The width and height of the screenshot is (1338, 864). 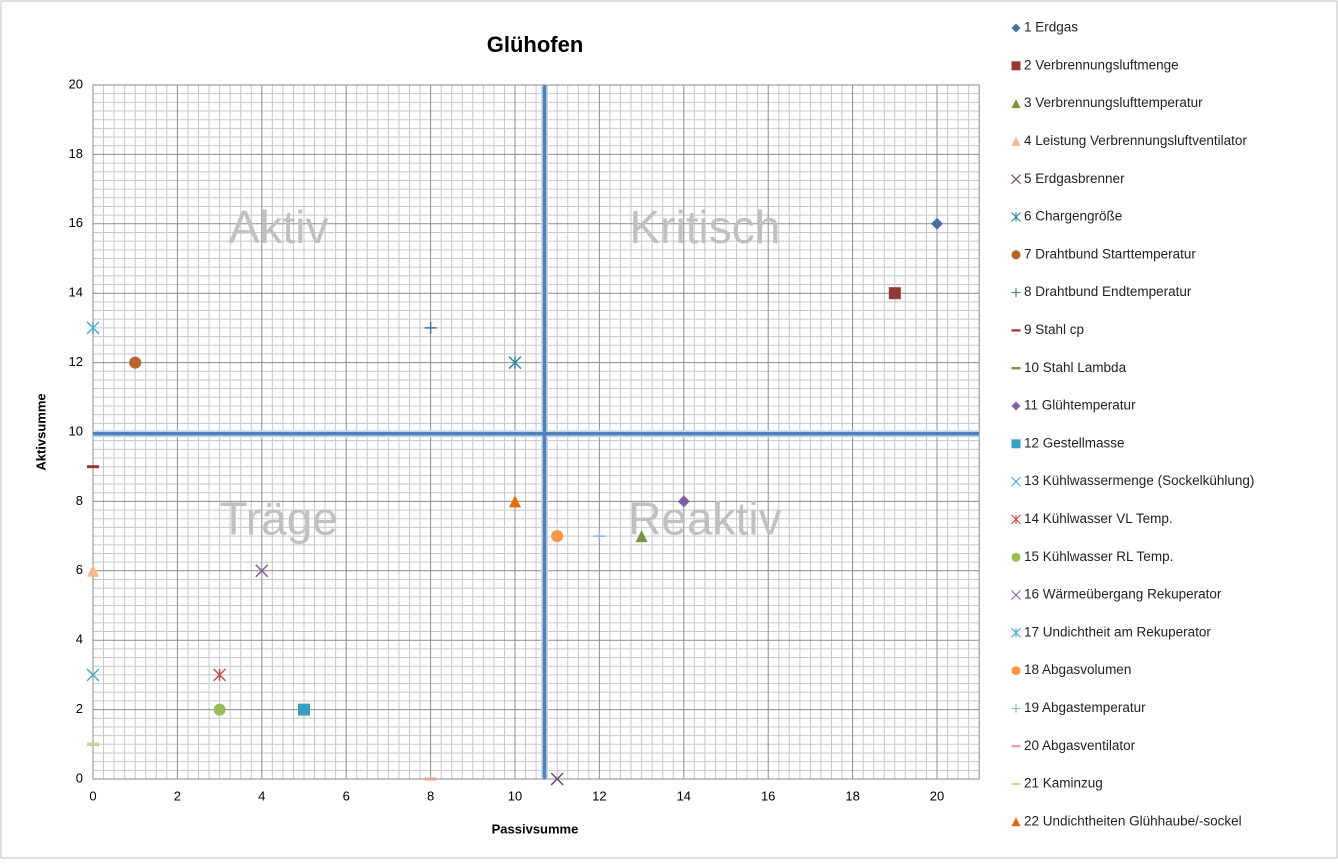 I want to click on quadrant-label: Reaktiv, so click(x=704, y=518).